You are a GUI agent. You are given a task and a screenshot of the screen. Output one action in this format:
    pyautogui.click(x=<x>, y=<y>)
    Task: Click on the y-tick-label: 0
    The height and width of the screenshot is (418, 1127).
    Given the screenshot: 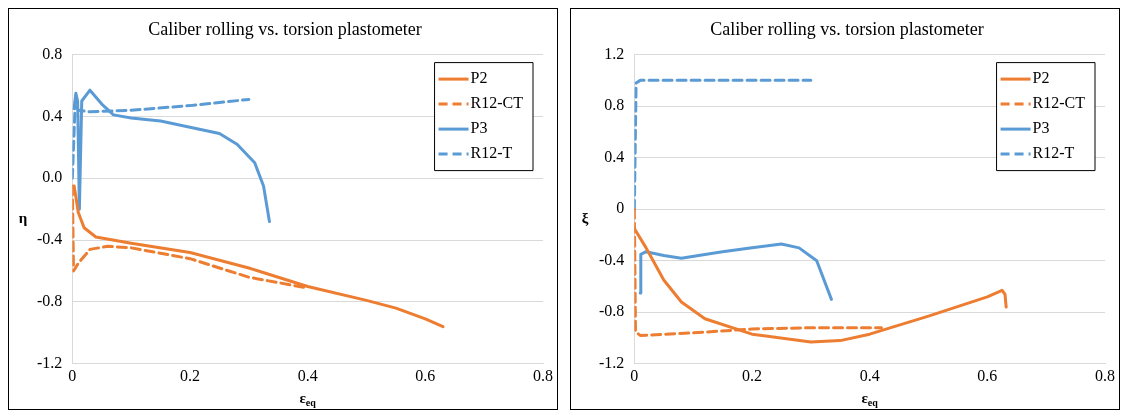 What is the action you would take?
    pyautogui.click(x=620, y=208)
    